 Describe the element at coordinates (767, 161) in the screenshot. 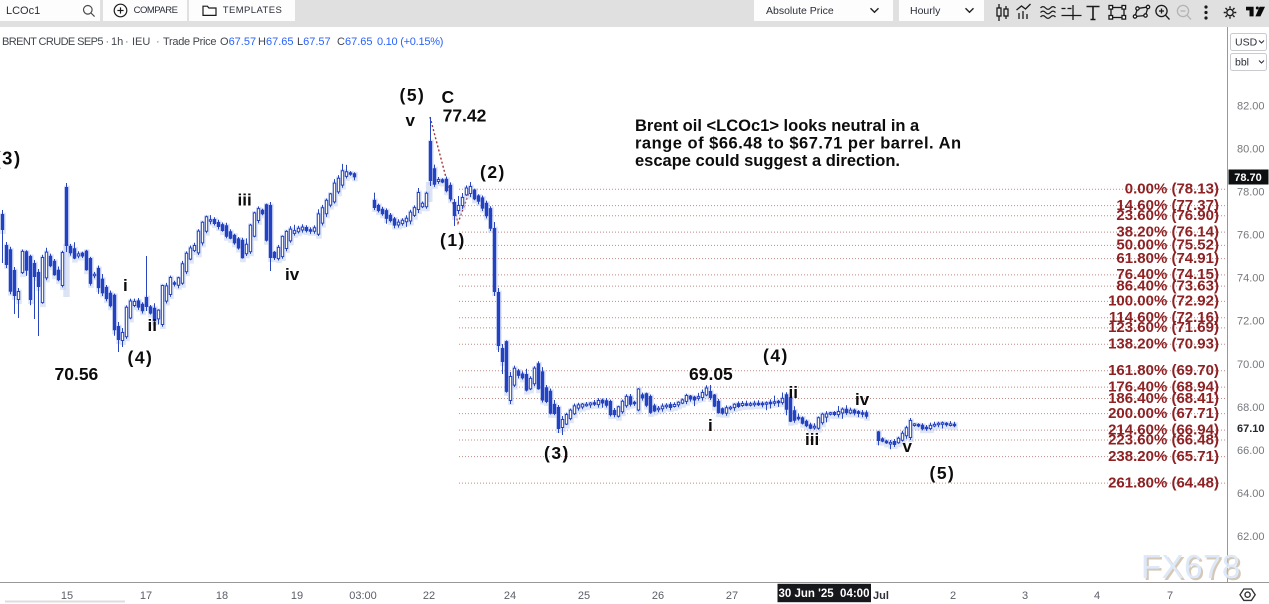

I see `svg-text:escape could suggest a directi: escape could suggest a direction.` at that location.